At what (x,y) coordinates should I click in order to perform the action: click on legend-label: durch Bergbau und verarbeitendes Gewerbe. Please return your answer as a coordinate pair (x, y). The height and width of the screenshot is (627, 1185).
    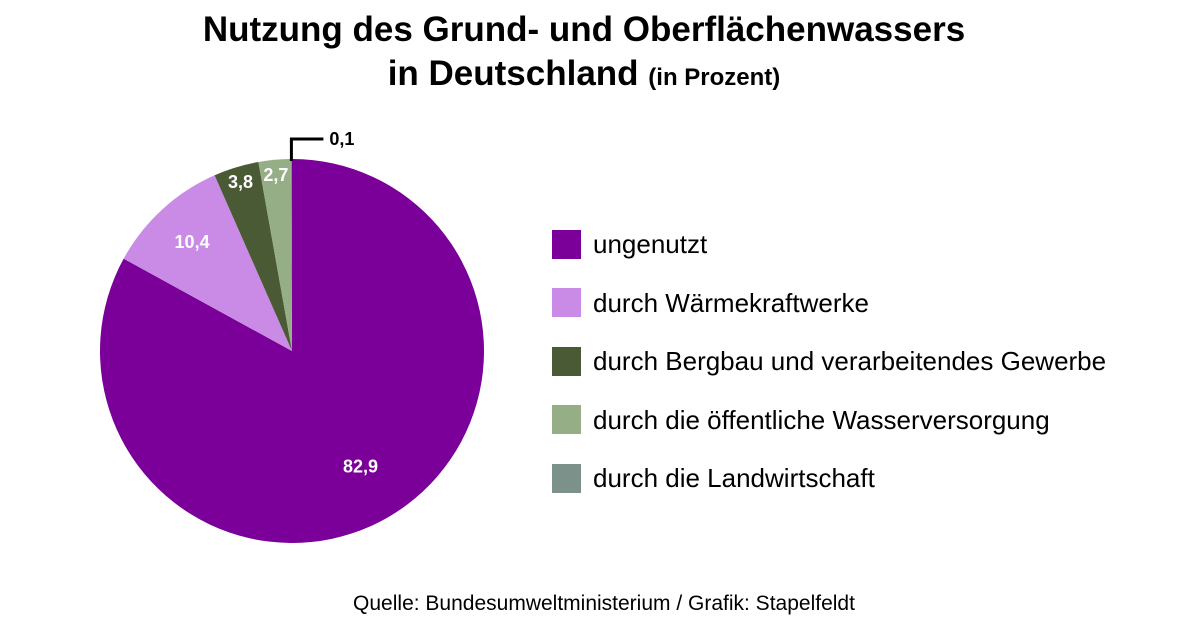
    Looking at the image, I should click on (850, 361).